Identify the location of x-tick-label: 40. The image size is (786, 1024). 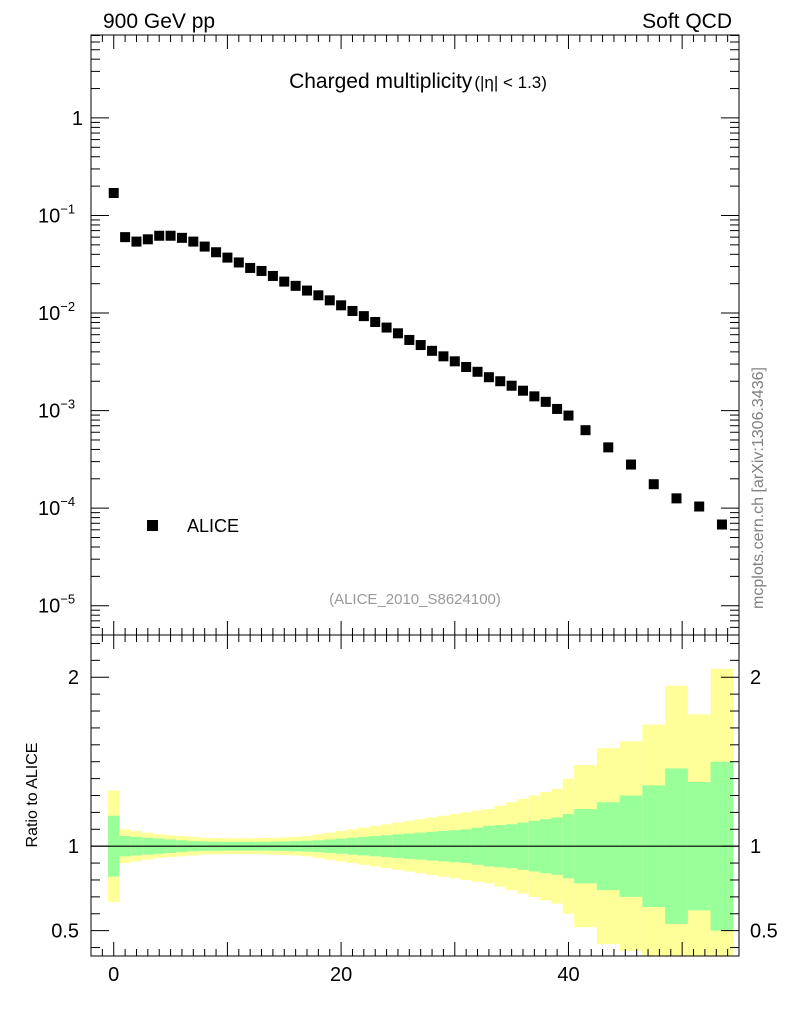
(568, 975).